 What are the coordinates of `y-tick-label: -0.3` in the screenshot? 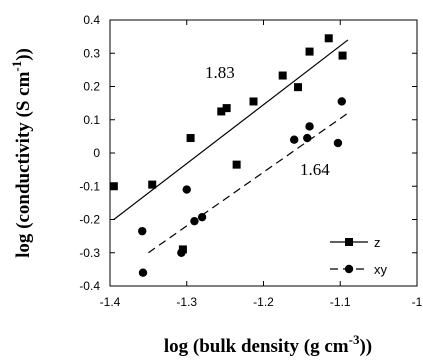 It's located at (89, 253).